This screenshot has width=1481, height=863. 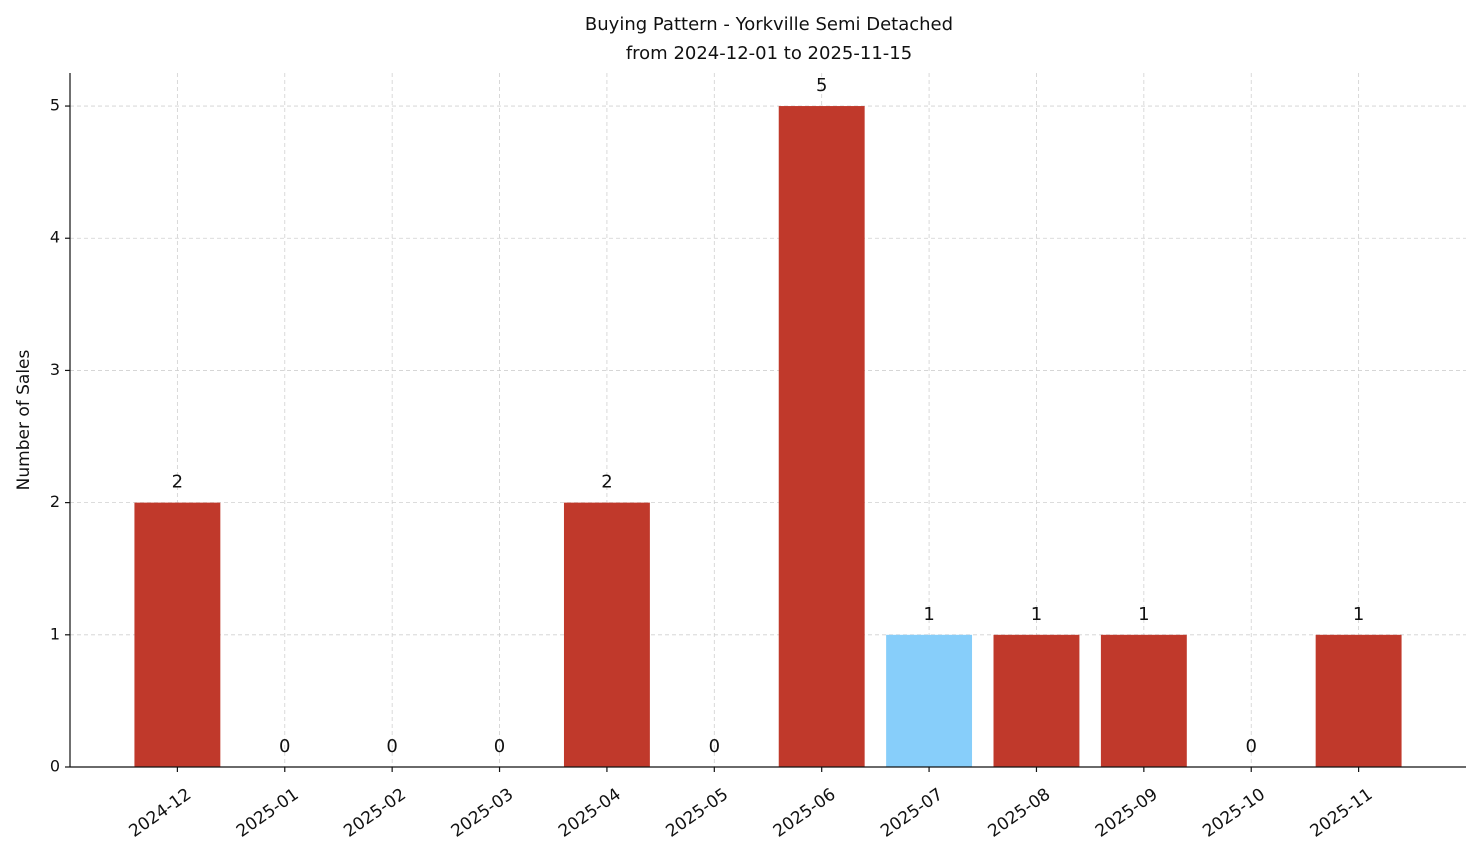 I want to click on y-tick-label: 4, so click(x=55, y=237).